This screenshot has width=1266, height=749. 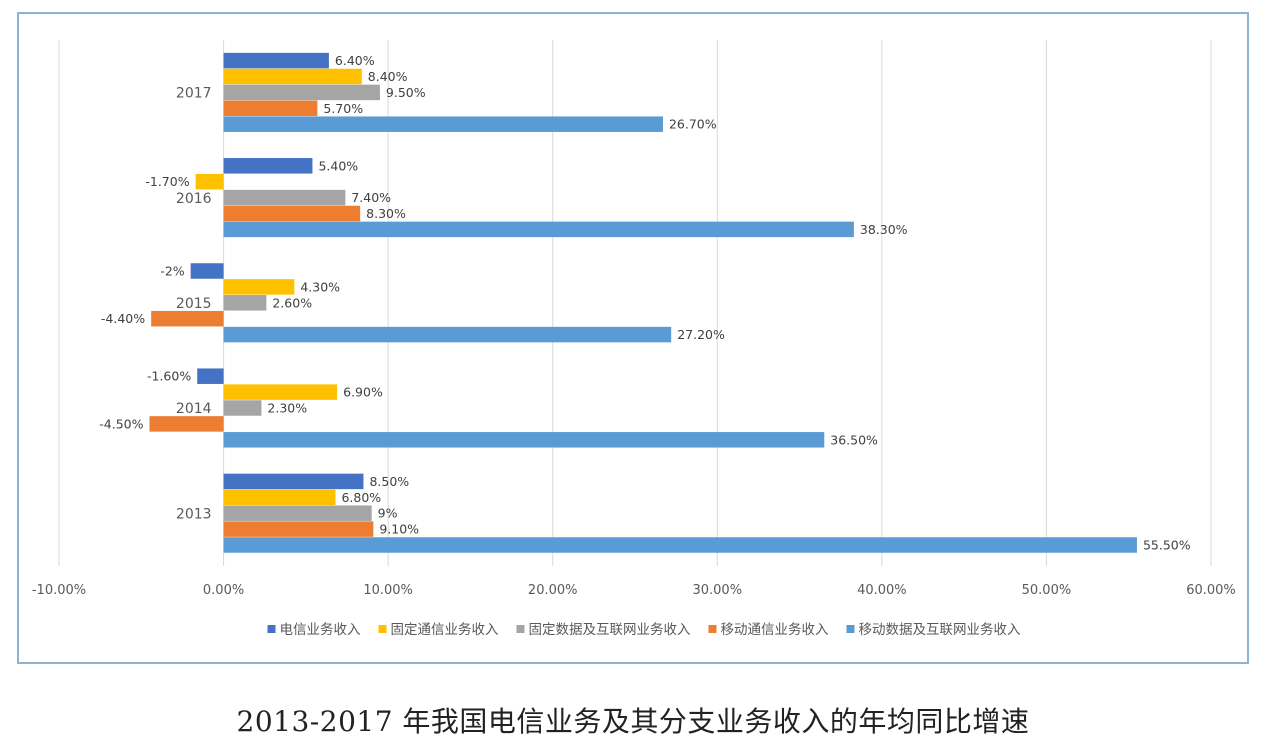 I want to click on data-label: 9%, so click(x=388, y=513).